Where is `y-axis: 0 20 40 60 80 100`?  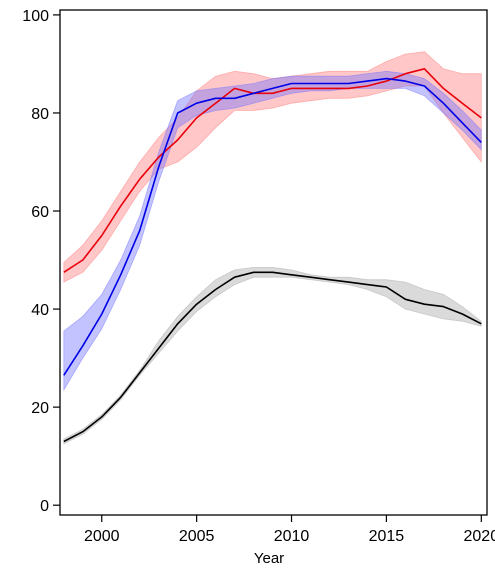 y-axis: 0 20 40 60 80 100 is located at coordinates (41, 261).